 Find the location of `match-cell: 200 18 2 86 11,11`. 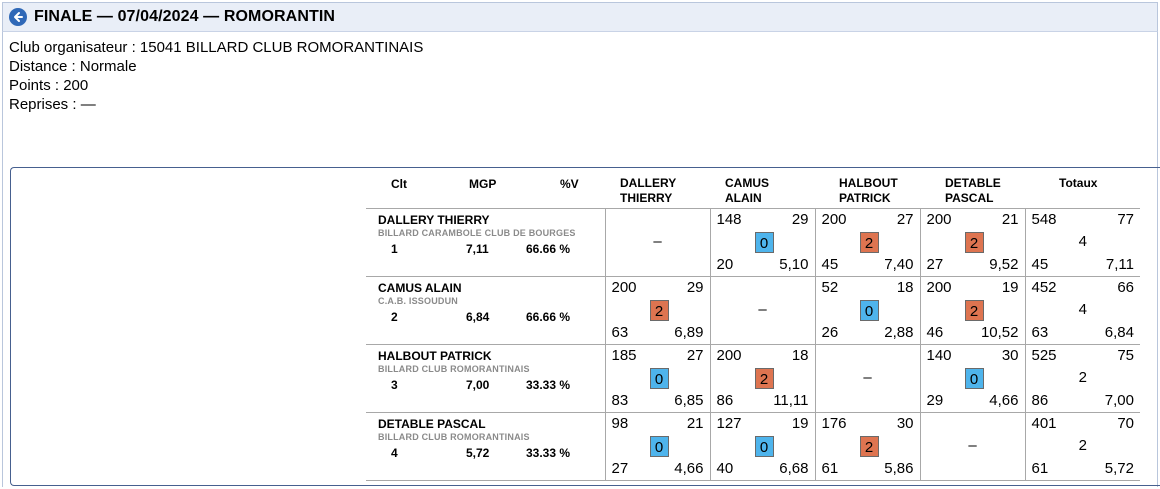

match-cell: 200 18 2 86 11,11 is located at coordinates (762, 378).